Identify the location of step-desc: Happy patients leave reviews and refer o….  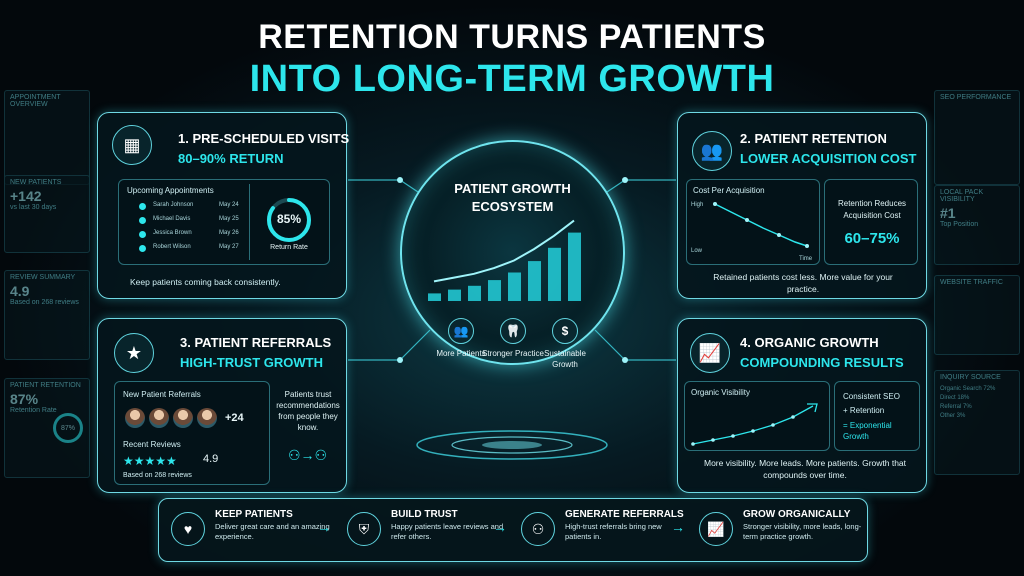
(447, 531).